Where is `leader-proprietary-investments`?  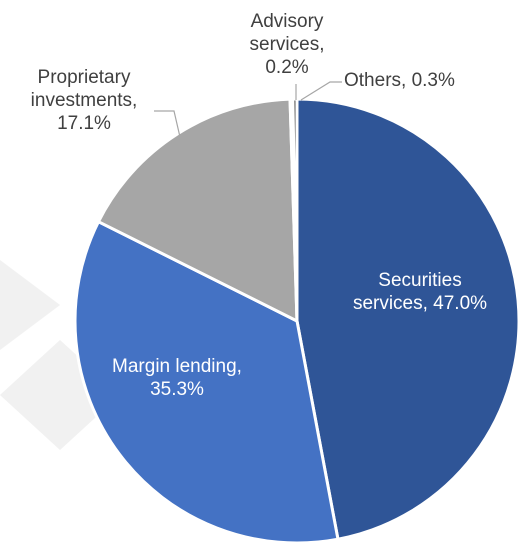 leader-proprietary-investments is located at coordinates (167, 124).